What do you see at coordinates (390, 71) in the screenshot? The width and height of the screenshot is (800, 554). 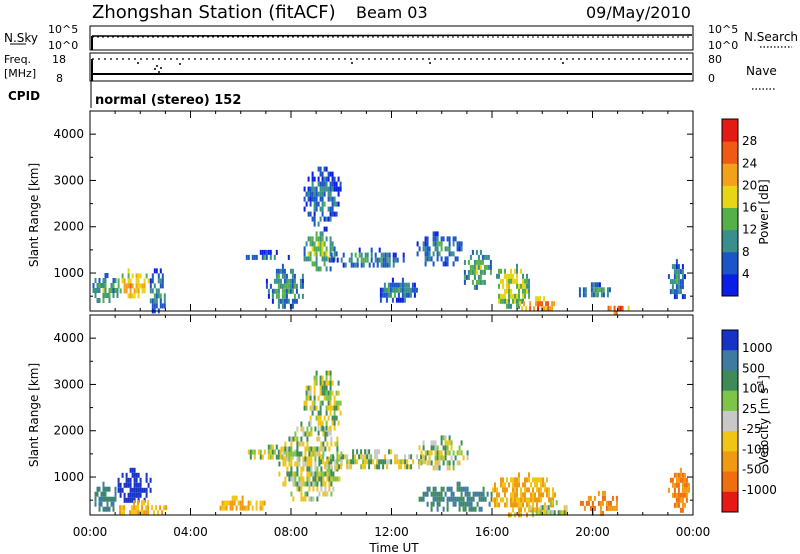 I see `freq-panel: Freq. [MHz] 18 8 80 0 Nave` at bounding box center [390, 71].